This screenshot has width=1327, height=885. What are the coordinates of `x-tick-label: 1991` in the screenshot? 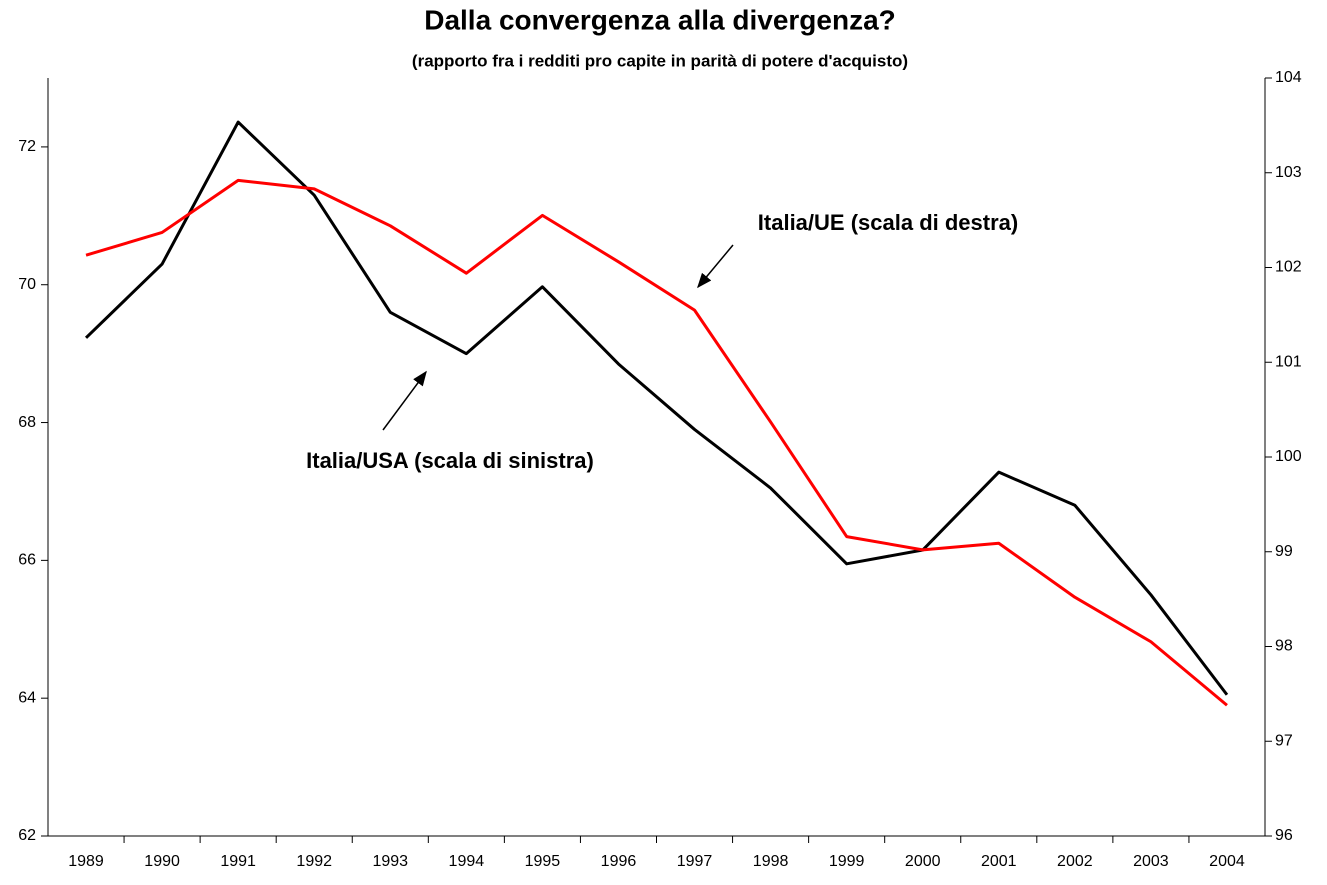 It's located at (238, 861).